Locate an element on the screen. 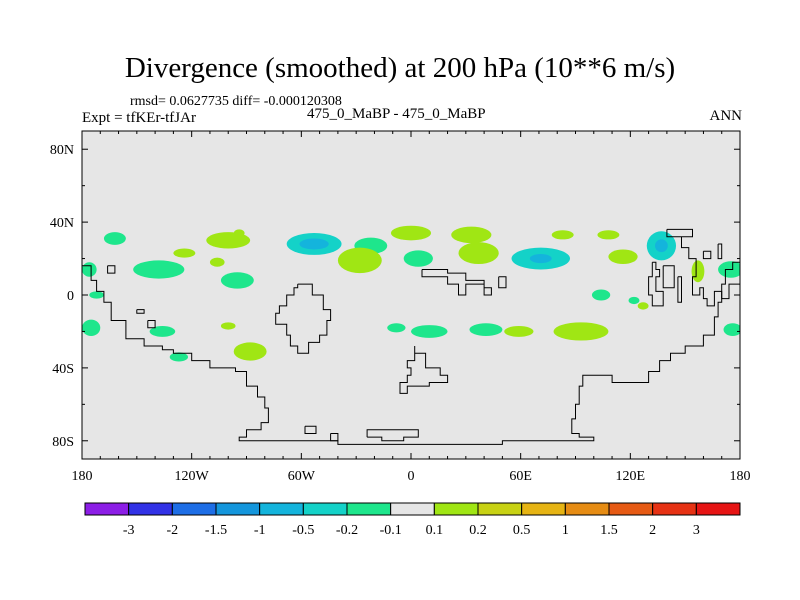 This screenshot has width=800, height=600. case-label: 475_0_MaBP - 475_0_MaBP is located at coordinates (396, 114).